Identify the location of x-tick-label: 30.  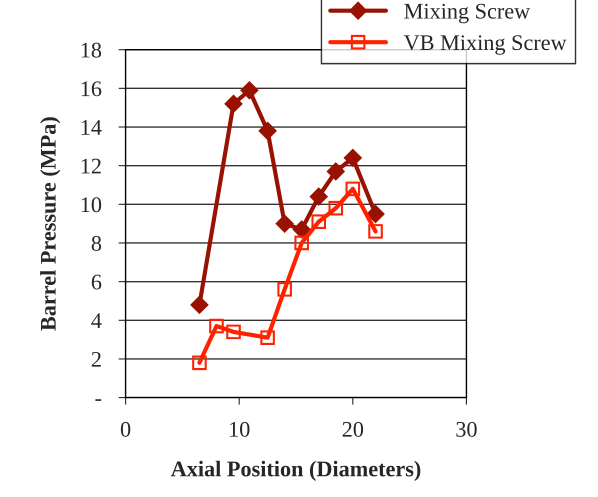
(466, 429).